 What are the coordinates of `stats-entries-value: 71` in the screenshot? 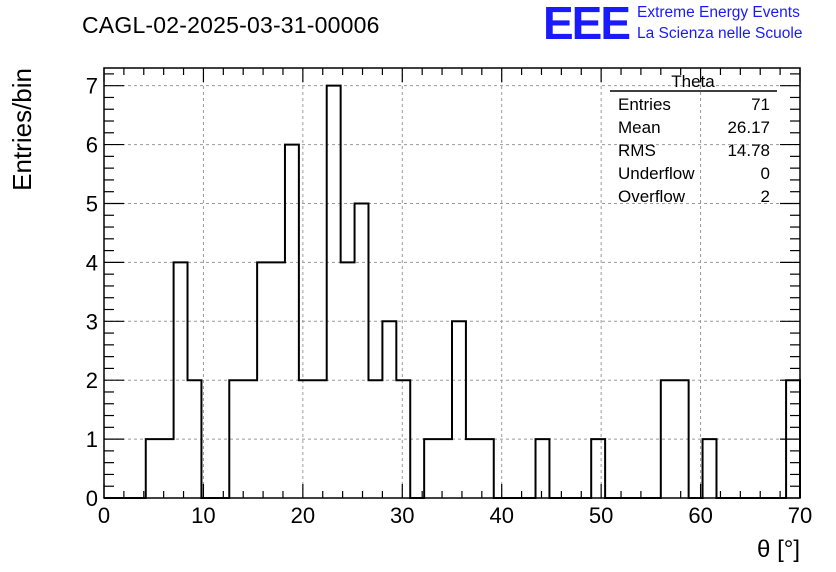 It's located at (760, 104).